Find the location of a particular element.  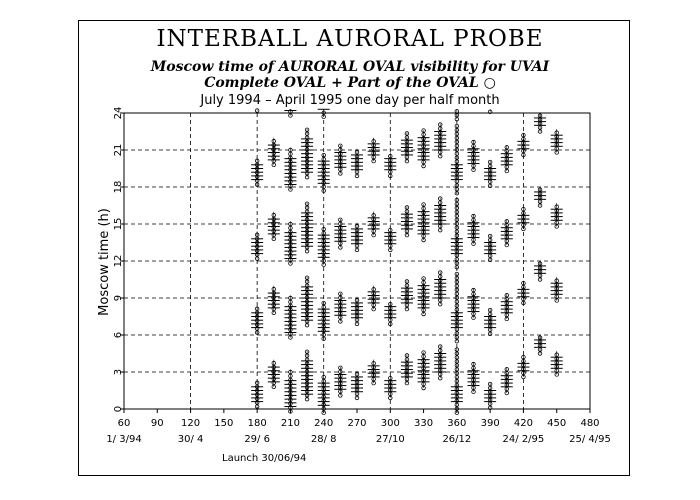

y-tick-label: 12 is located at coordinates (118, 261).